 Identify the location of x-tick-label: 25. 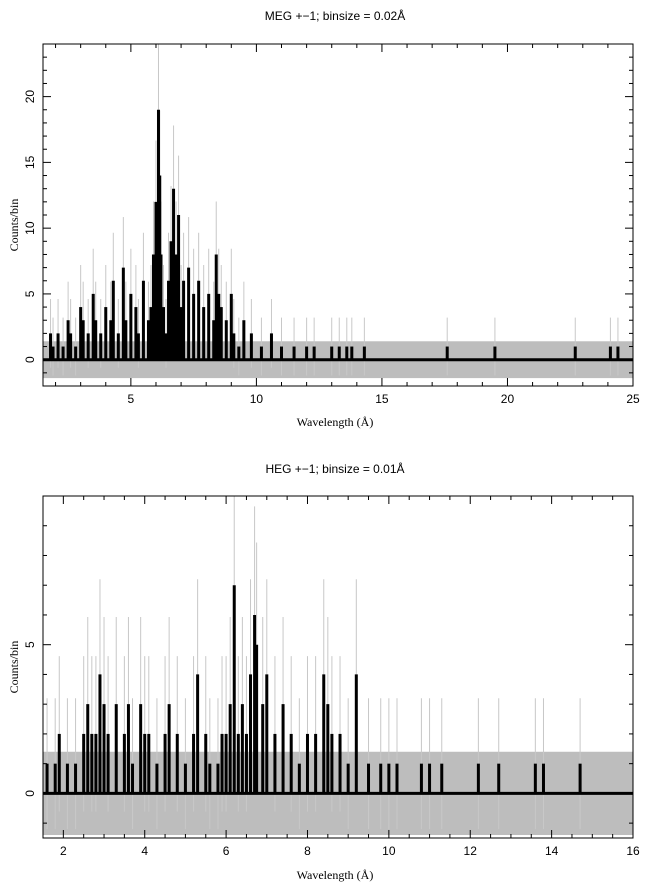
(633, 399).